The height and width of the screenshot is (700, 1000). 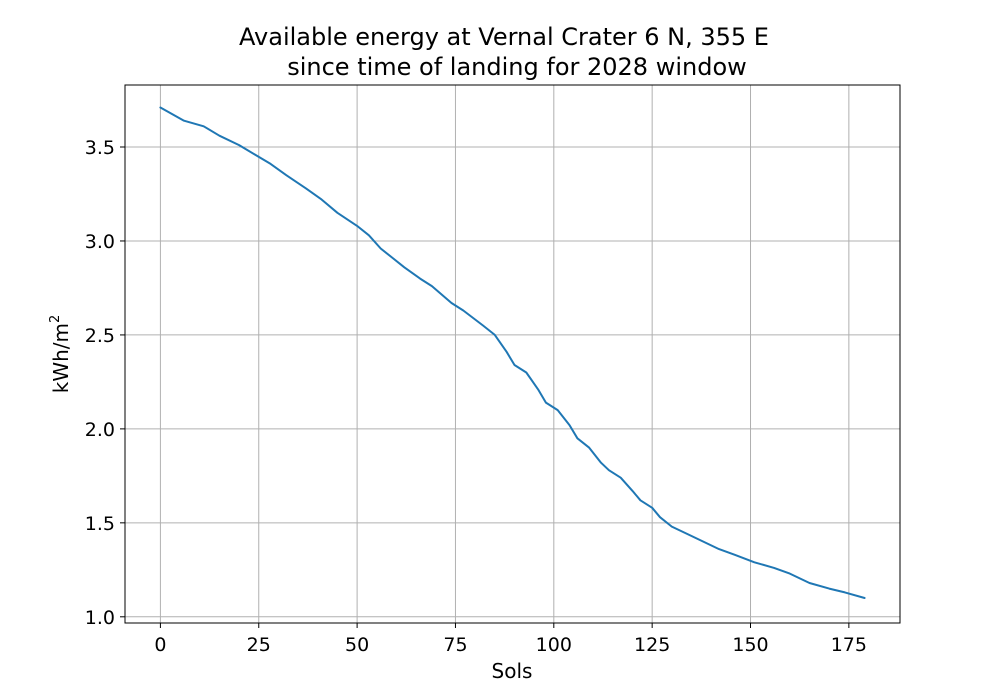 What do you see at coordinates (517, 67) in the screenshot?
I see `chart-title-line-2: since time of landing for 2028 window` at bounding box center [517, 67].